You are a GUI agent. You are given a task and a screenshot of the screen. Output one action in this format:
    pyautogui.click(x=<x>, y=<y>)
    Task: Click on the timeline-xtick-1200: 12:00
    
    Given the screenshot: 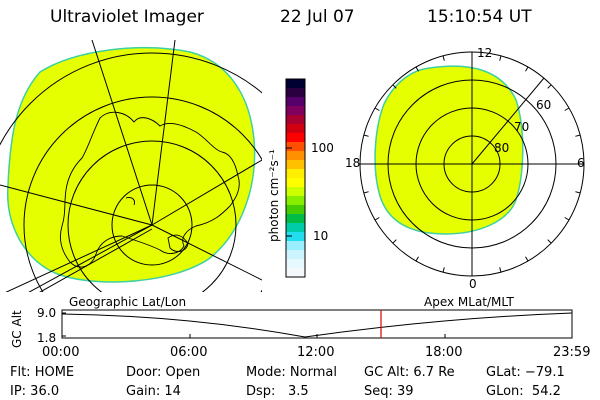 What is the action you would take?
    pyautogui.click(x=316, y=352)
    